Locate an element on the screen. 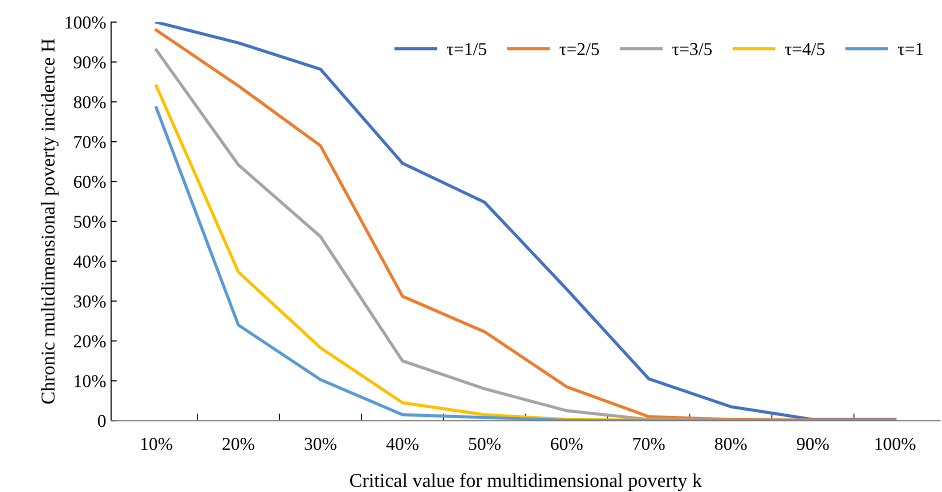 The width and height of the screenshot is (942, 492). x-tick-label: 90% is located at coordinates (812, 444).